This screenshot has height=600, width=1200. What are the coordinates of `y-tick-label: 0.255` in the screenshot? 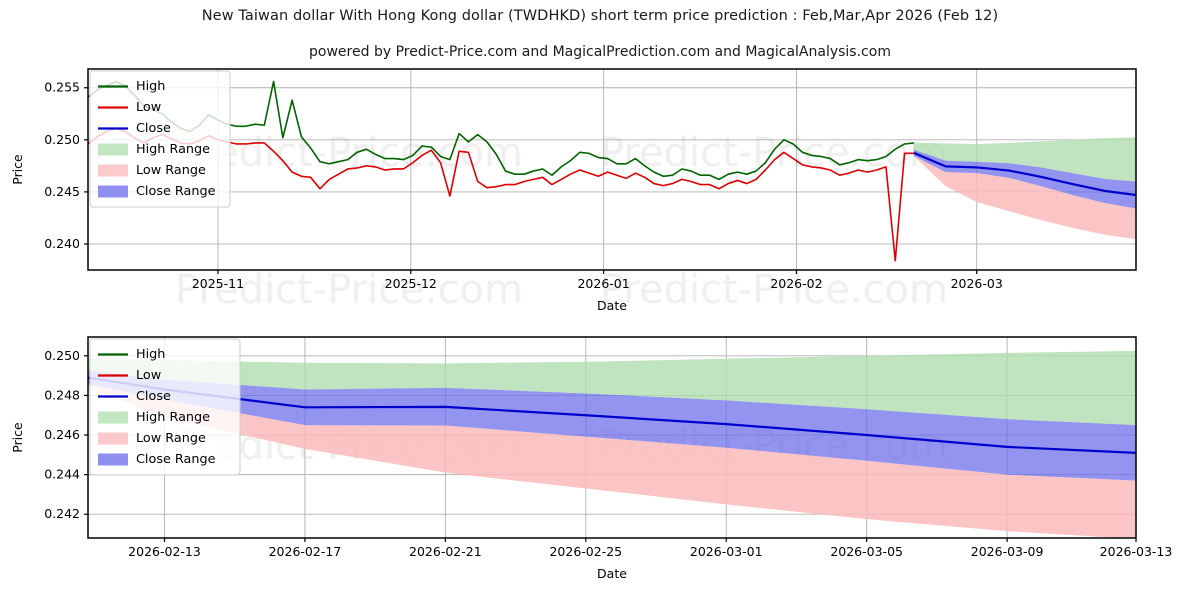 It's located at (62, 87).